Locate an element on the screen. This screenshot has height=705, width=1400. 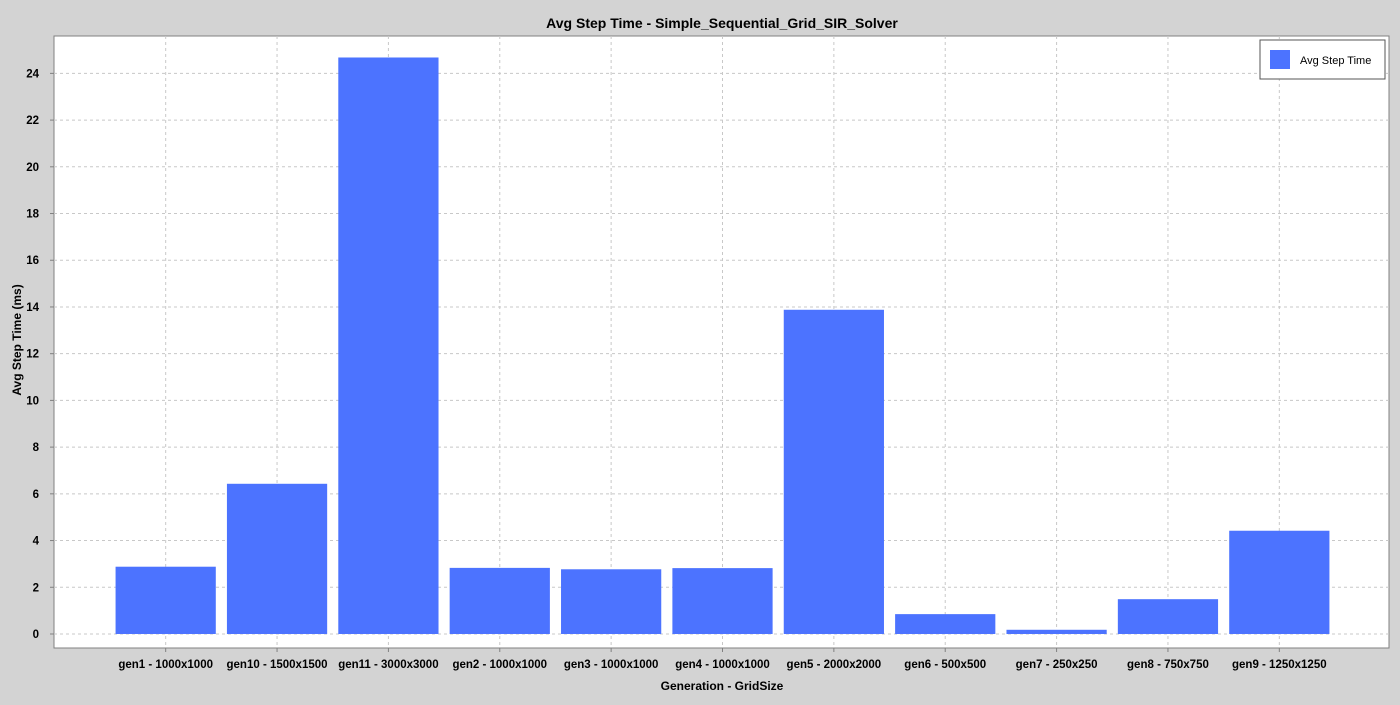
y-tick-label: 6 is located at coordinates (36, 495).